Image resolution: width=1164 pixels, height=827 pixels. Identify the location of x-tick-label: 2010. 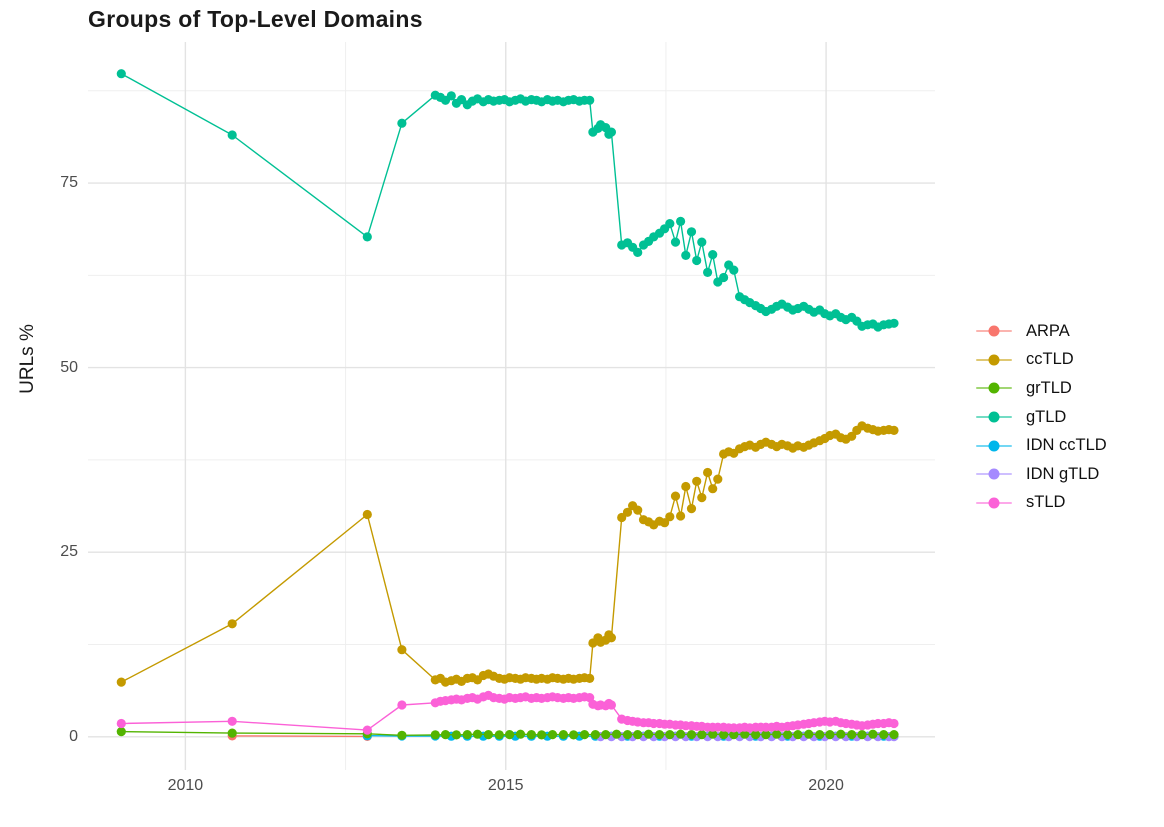
(185, 785).